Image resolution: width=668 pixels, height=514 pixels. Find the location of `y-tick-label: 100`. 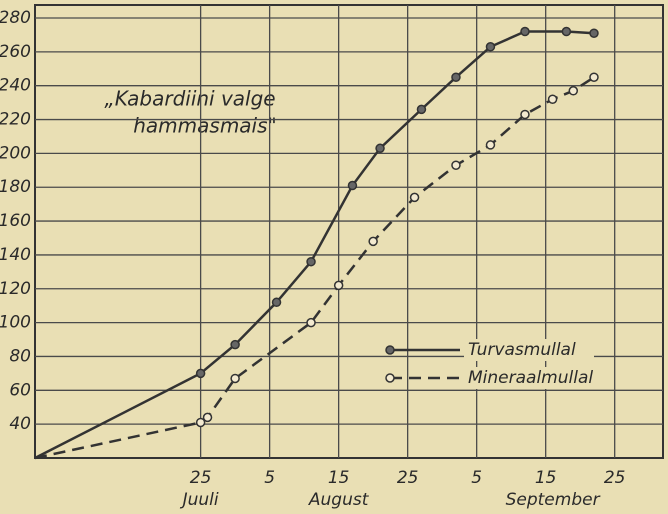

y-tick-label: 100 is located at coordinates (15, 323).